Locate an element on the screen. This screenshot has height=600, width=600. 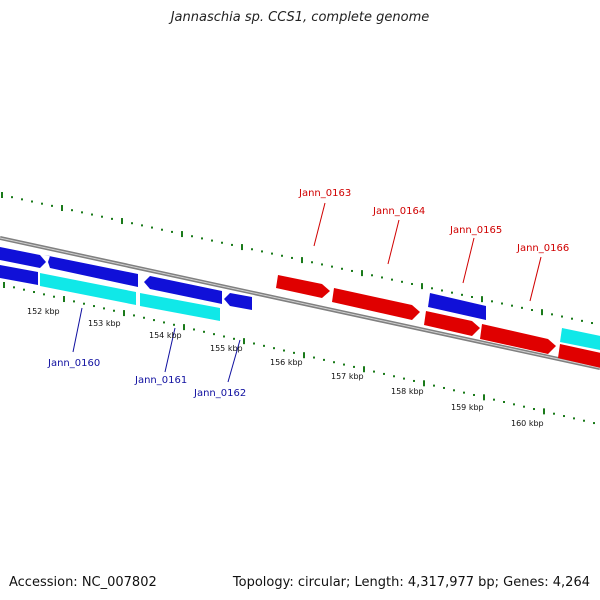
accession-text: Accession: NC_007802 is located at coordinates (83, 582).